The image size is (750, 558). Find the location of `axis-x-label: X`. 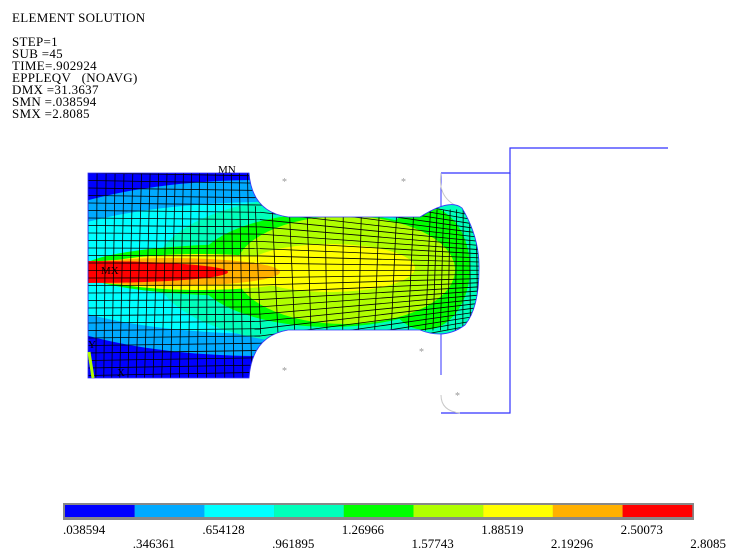

axis-x-label: X is located at coordinates (121, 373).